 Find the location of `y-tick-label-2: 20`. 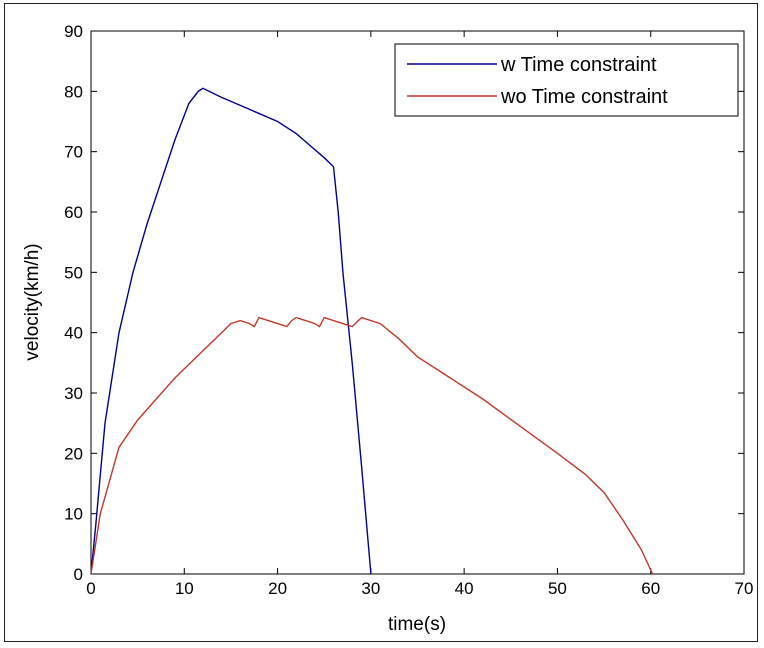

y-tick-label-2: 20 is located at coordinates (73, 453).